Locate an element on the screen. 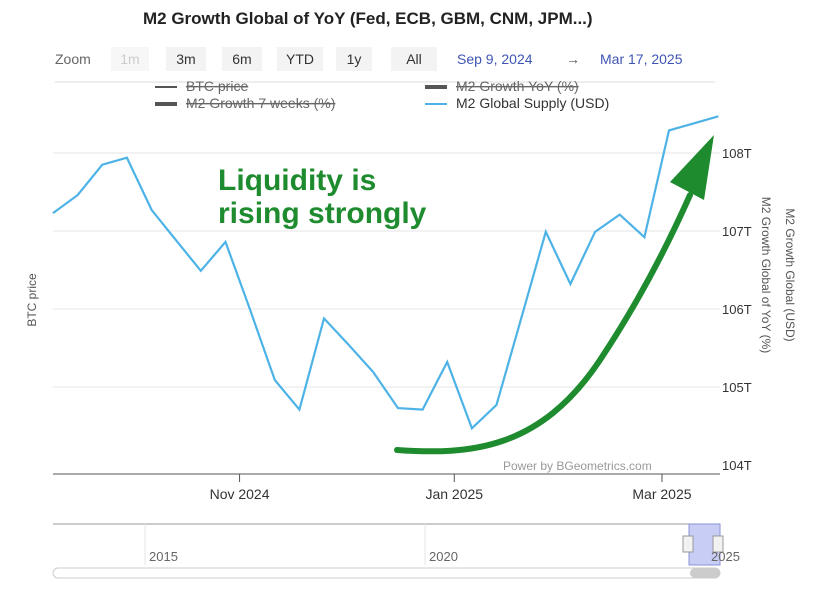 The height and width of the screenshot is (591, 833). annotation-arrow-head is located at coordinates (692, 167).